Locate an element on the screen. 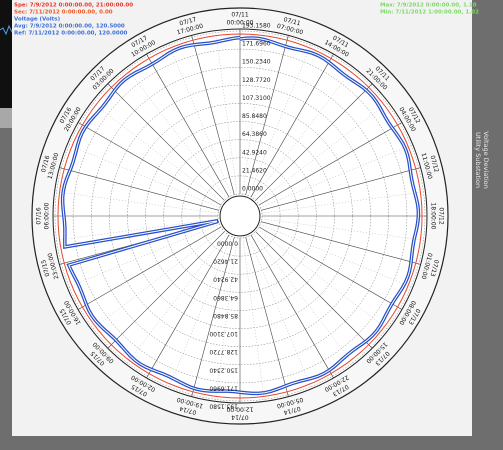  scale-label: 85.8480 is located at coordinates (254, 116).